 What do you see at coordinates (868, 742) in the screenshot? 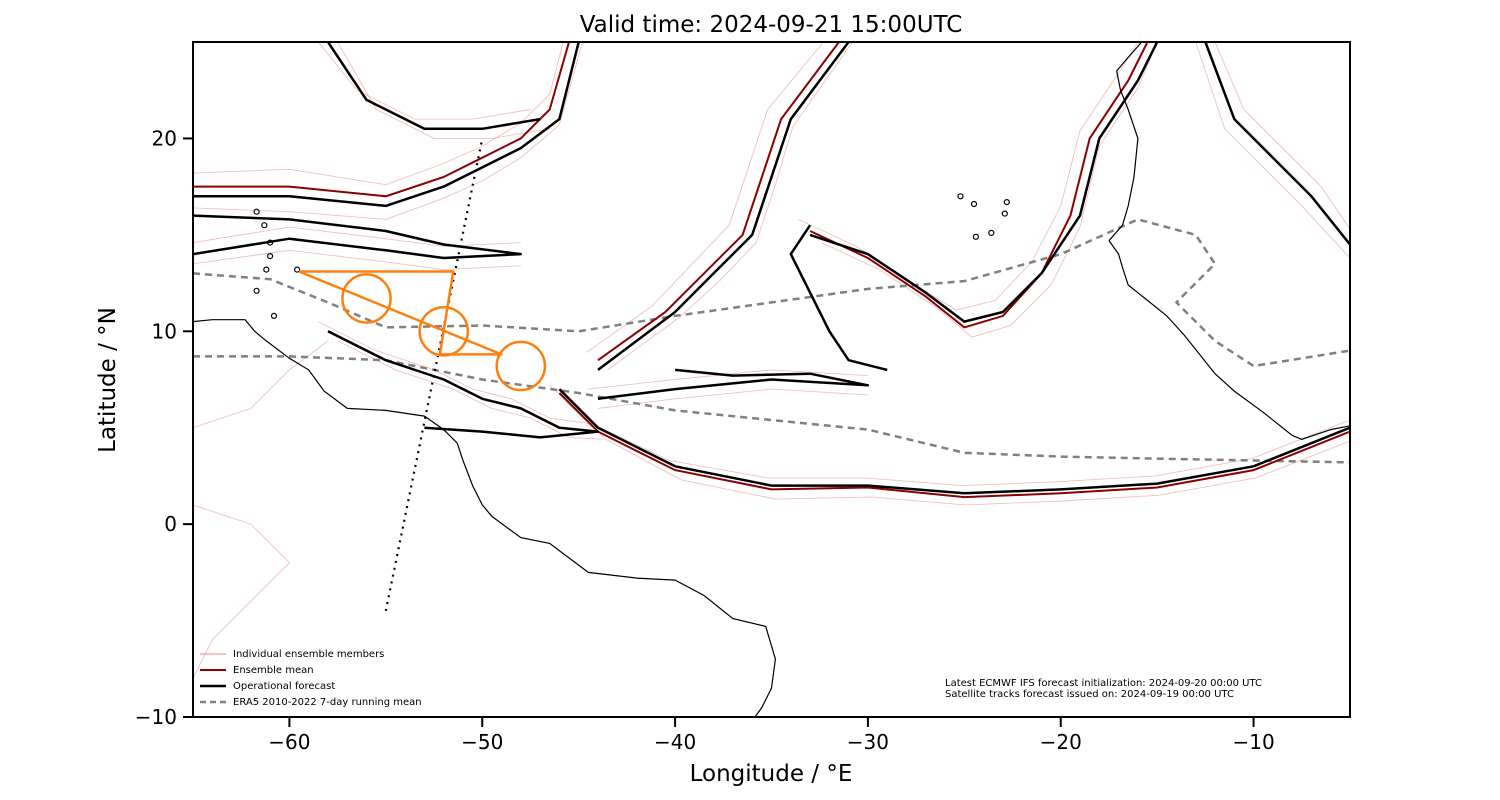
I see `x-tick-label: −30` at bounding box center [868, 742].